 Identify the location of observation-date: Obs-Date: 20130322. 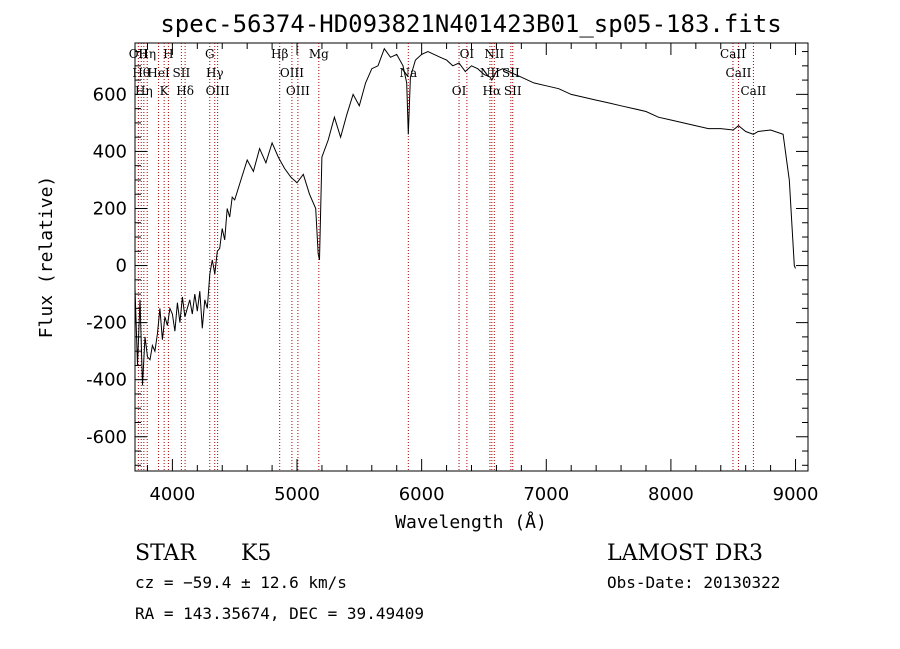
(693, 582).